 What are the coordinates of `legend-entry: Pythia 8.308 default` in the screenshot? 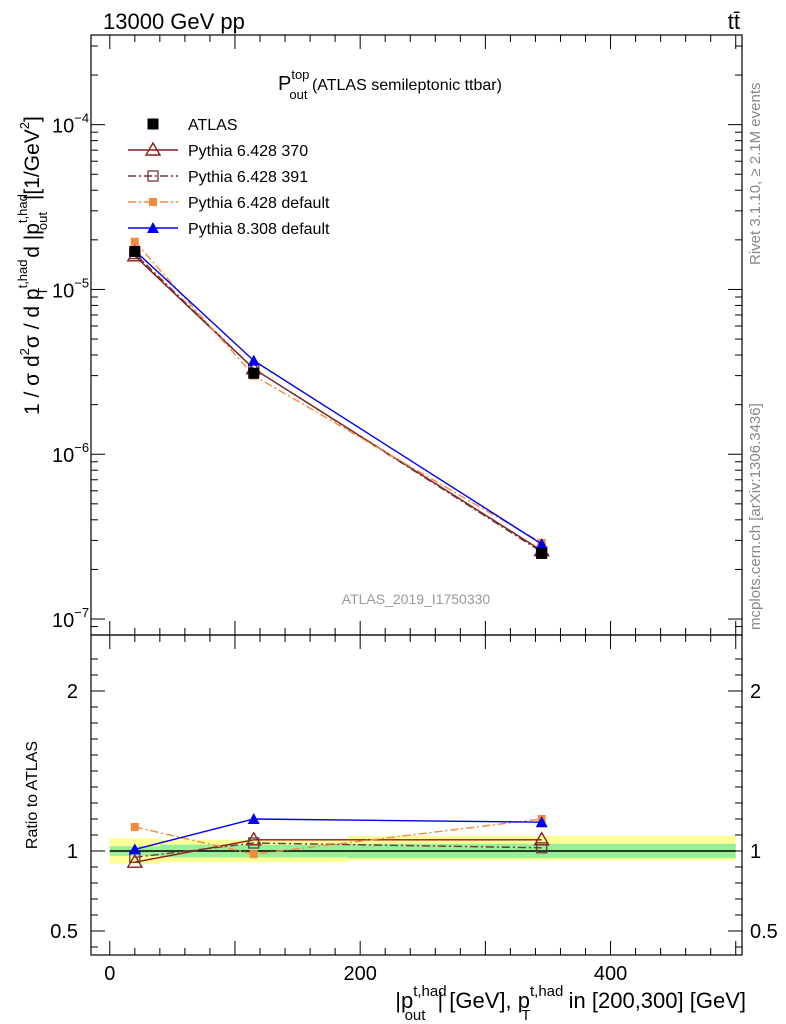 It's located at (259, 229).